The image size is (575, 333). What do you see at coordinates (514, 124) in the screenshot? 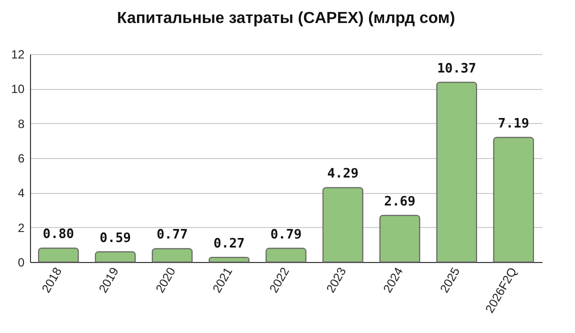
I see `data-label: 7.19` at bounding box center [514, 124].